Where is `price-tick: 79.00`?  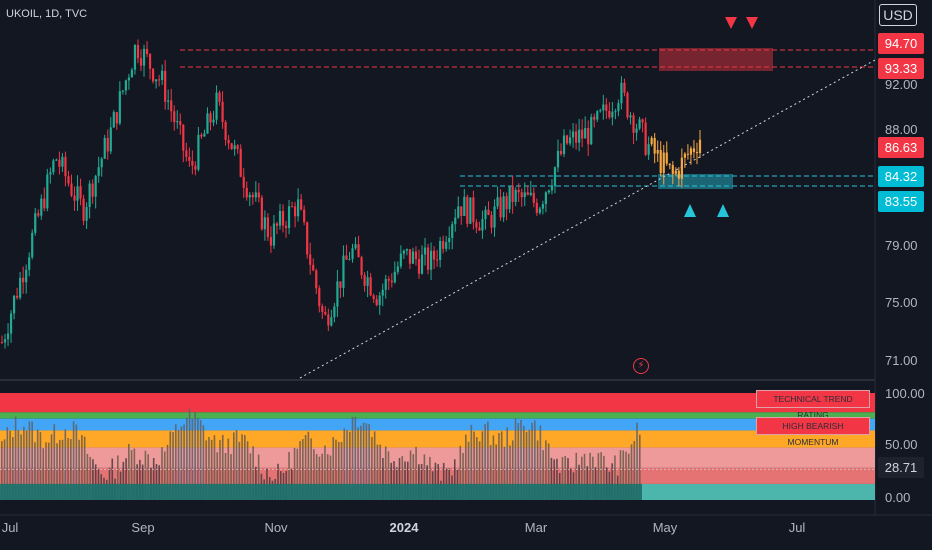 price-tick: 79.00 is located at coordinates (901, 245).